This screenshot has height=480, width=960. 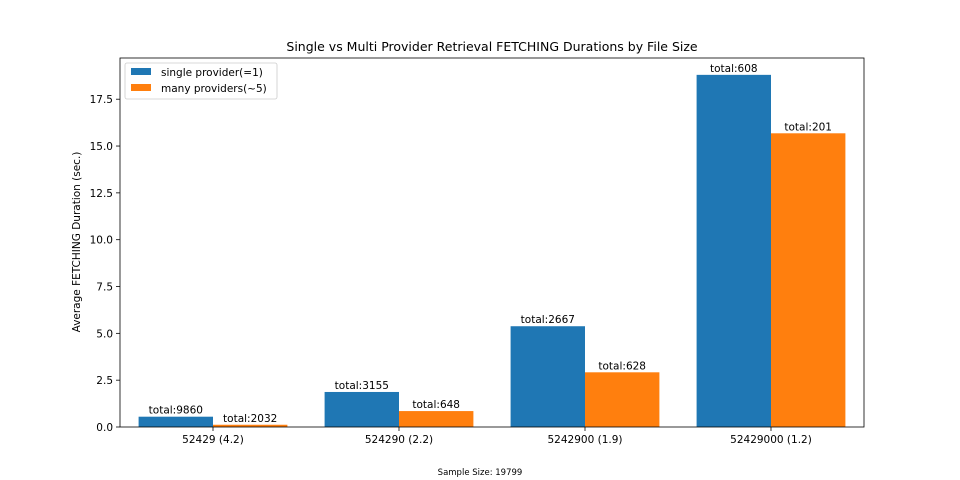 What do you see at coordinates (104, 334) in the screenshot?
I see `y-tick-label: 5.0` at bounding box center [104, 334].